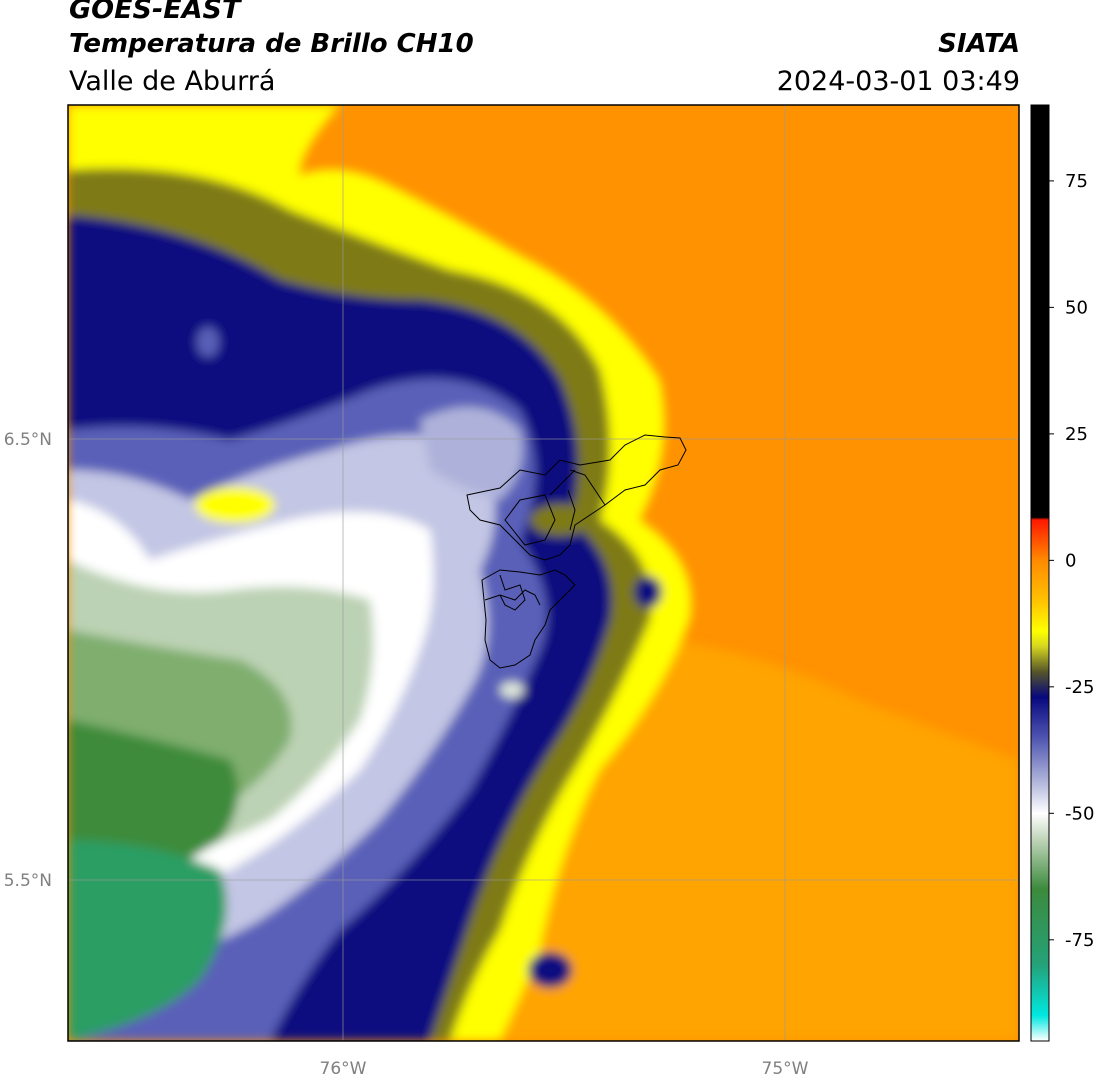 The height and width of the screenshot is (1078, 1094). Describe the element at coordinates (785, 1068) in the screenshot. I see `lon-label-75w: 75°W` at that location.